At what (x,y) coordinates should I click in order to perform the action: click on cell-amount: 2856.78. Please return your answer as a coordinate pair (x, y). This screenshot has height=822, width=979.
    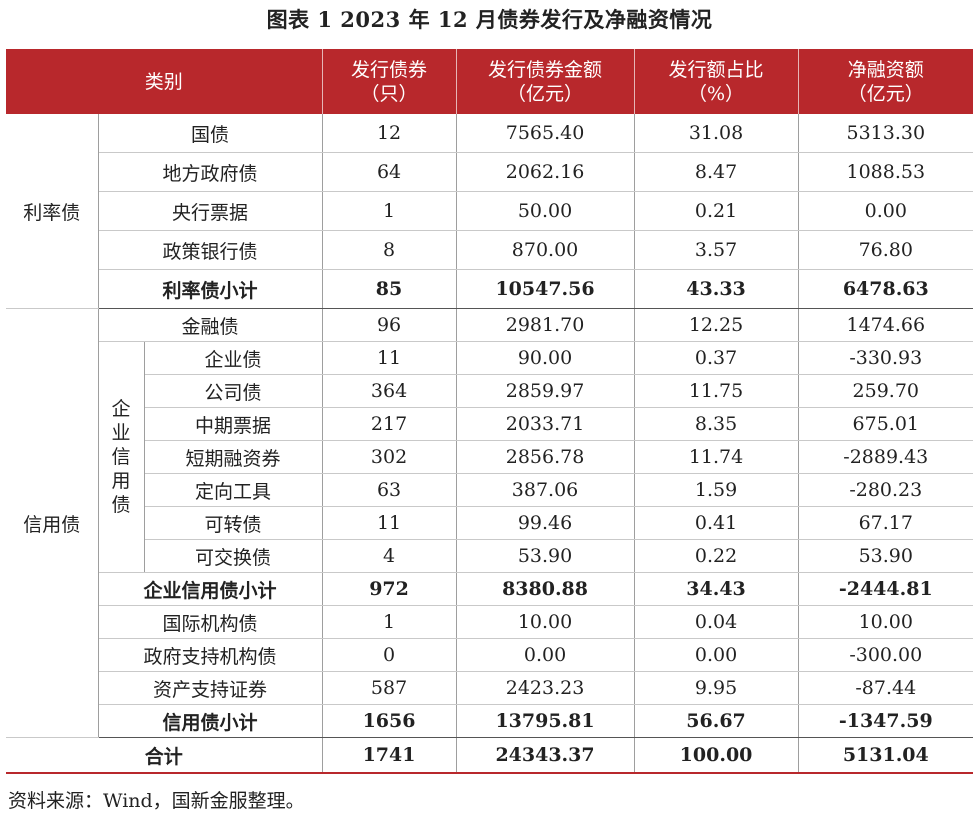
    Looking at the image, I should click on (545, 457).